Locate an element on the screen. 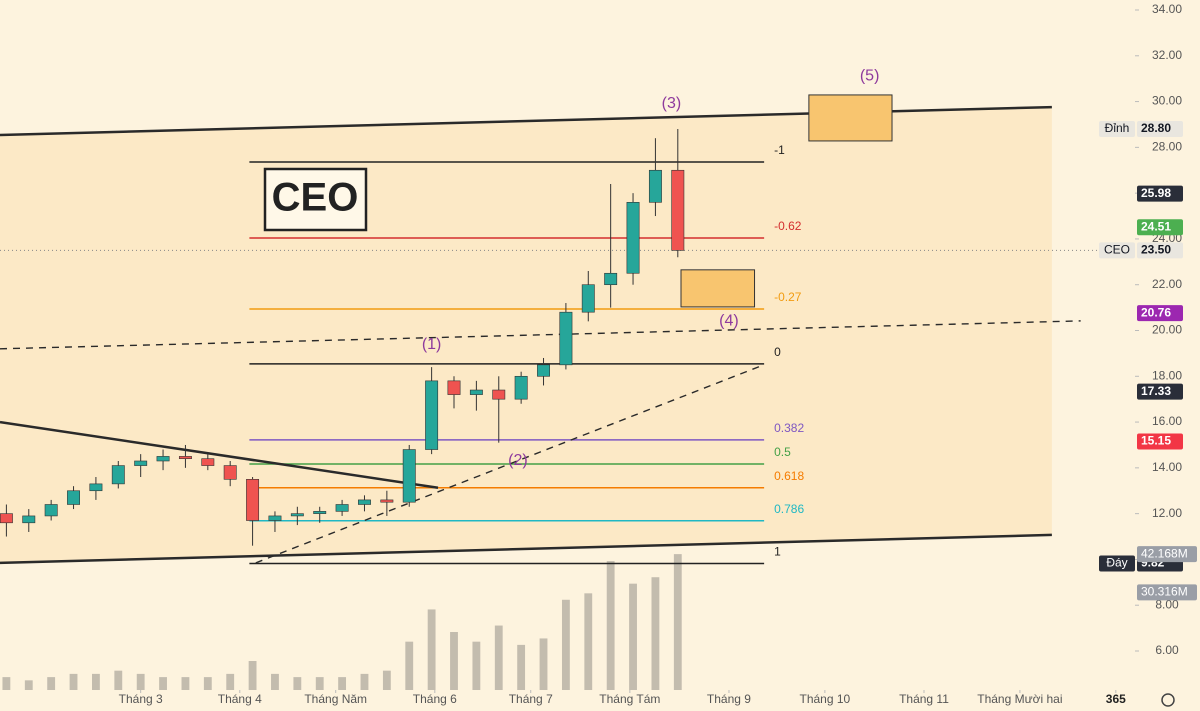 The width and height of the screenshot is (1200, 711). price-tag-label: 15.15 is located at coordinates (1156, 441).